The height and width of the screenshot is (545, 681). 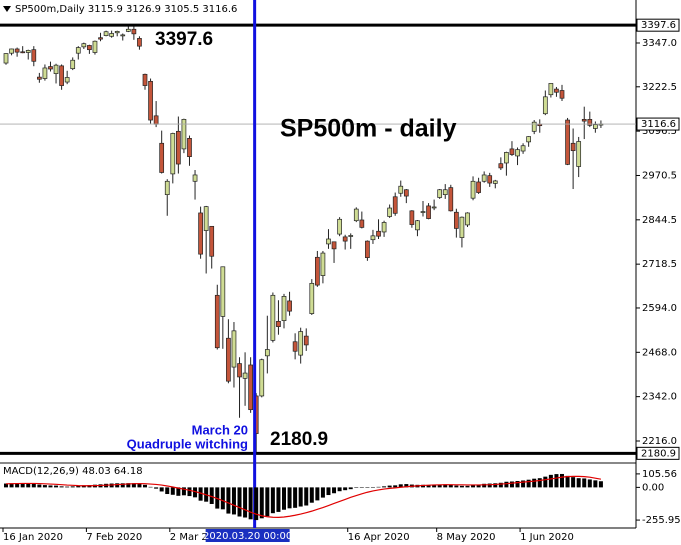 I want to click on y-tick-label: 2216.0, so click(x=659, y=441).